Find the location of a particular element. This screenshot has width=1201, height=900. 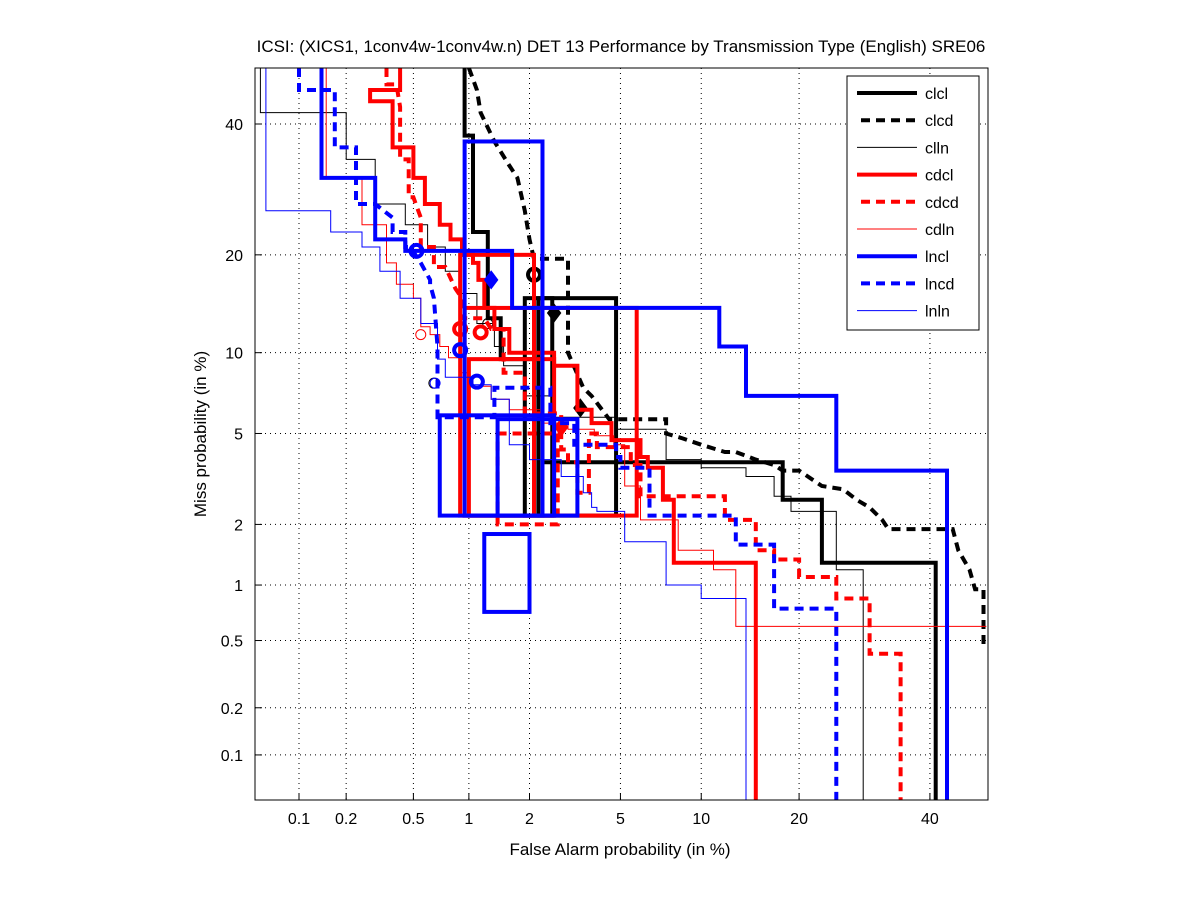

legend-item-lncl: lncl is located at coordinates (903, 257).